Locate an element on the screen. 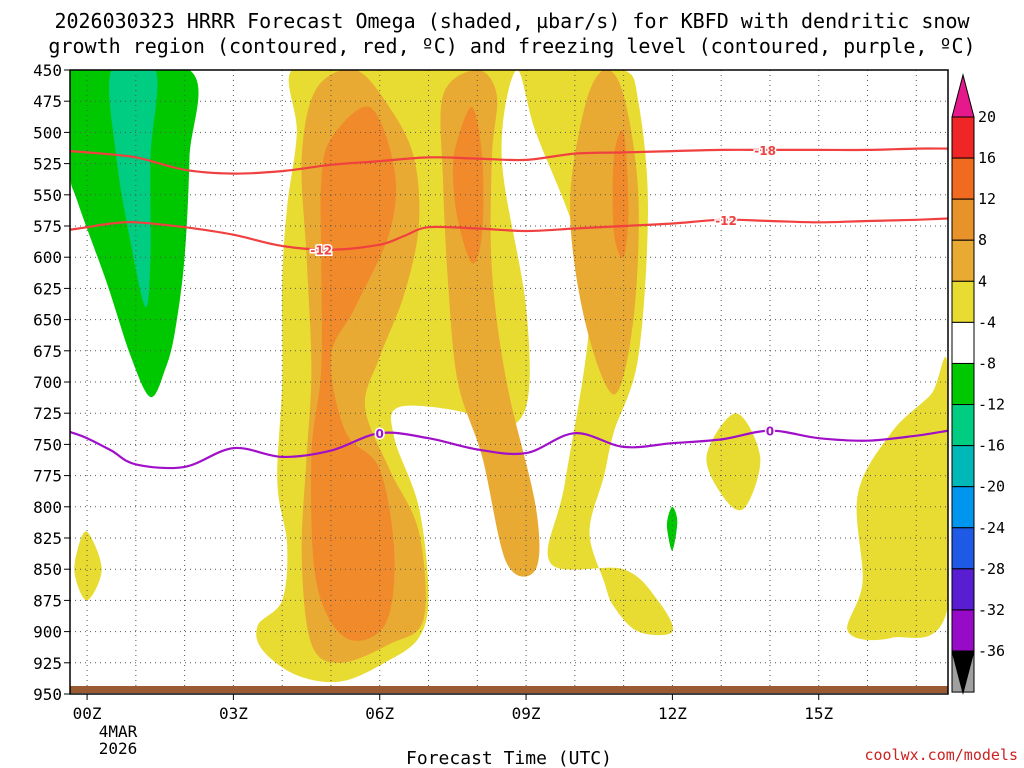  x-axis-label: Forecast Time (UTC) is located at coordinates (509, 758).